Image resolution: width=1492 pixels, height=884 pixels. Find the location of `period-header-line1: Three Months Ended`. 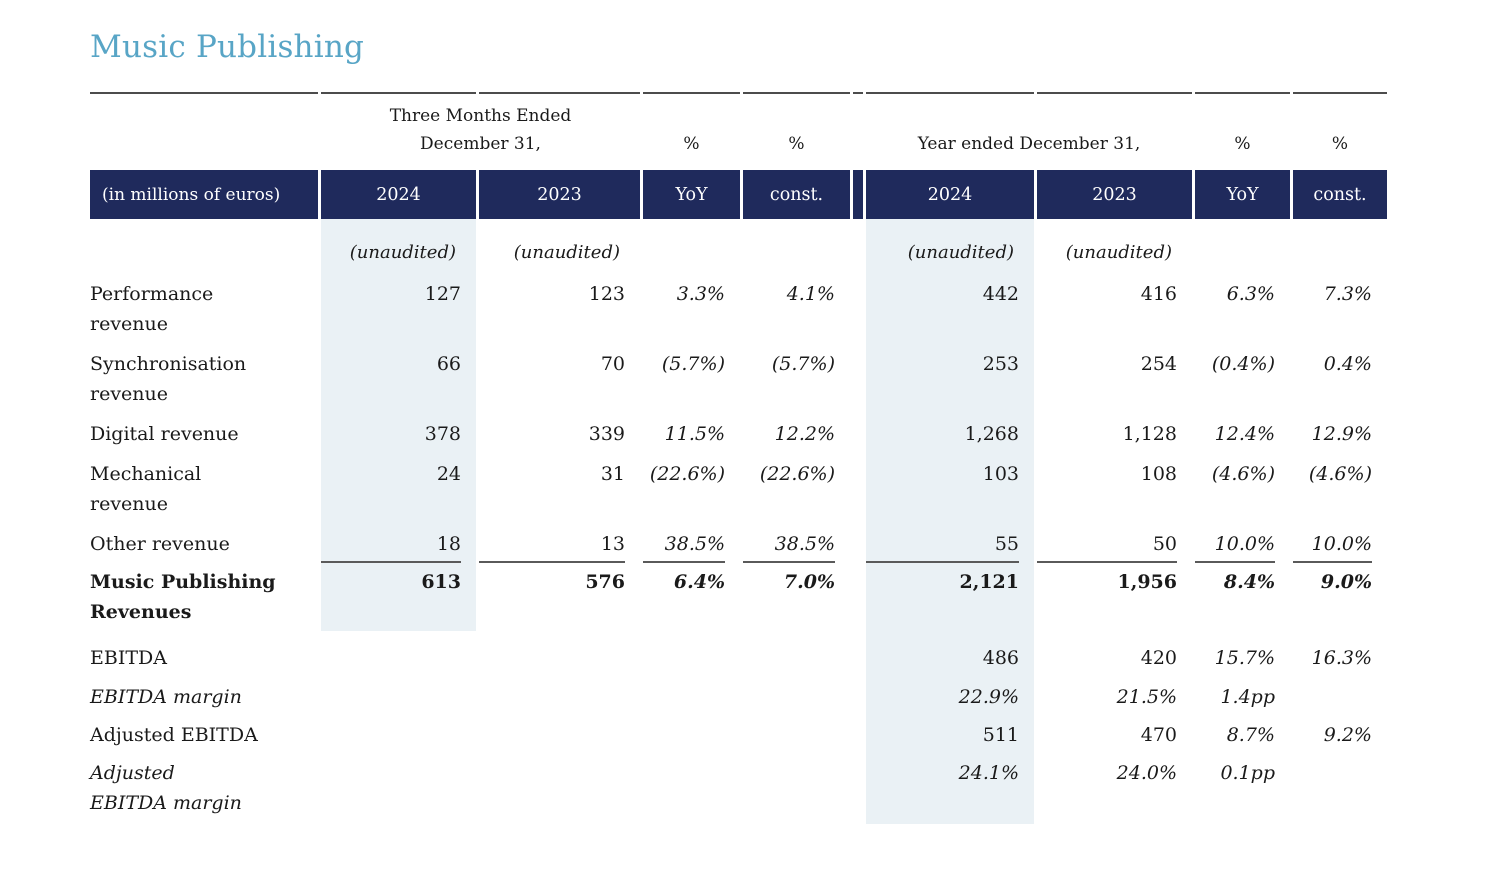

period-header-line1: Three Months Ended is located at coordinates (738, 112).